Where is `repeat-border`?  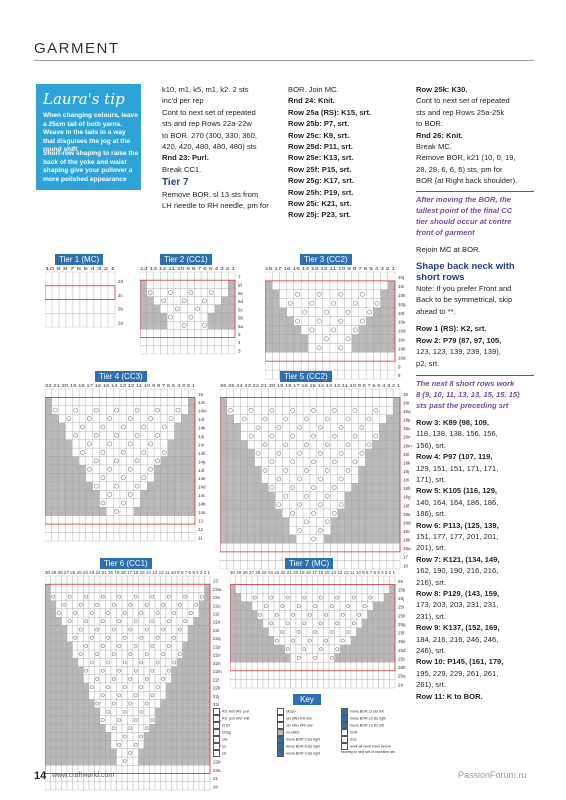 repeat-border is located at coordinates (310, 475).